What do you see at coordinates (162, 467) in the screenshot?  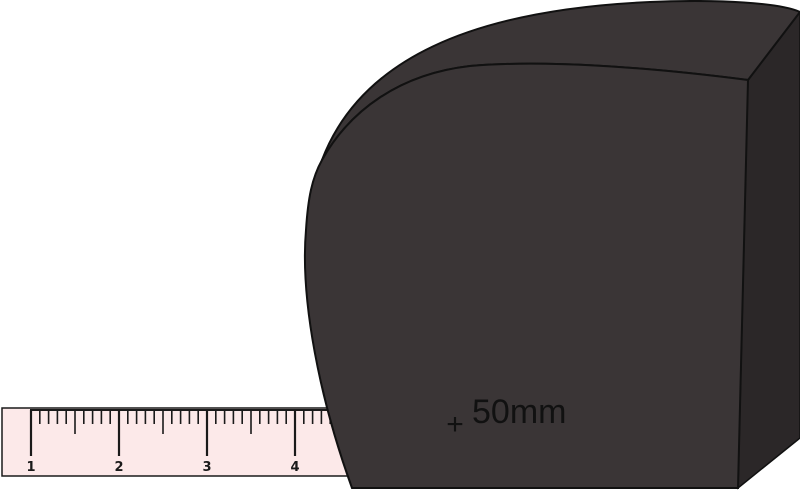 I see `tape-numbers: 1 2 3 4` at bounding box center [162, 467].